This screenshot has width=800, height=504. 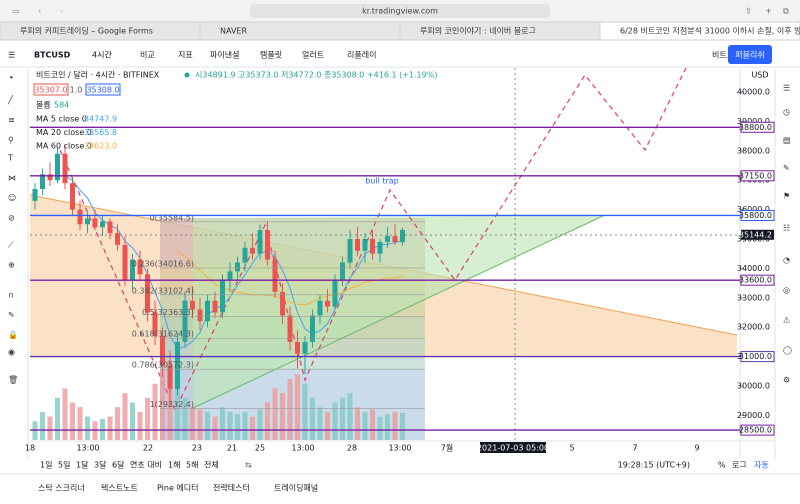 What do you see at coordinates (571, 448) in the screenshot?
I see `x-tick-label: 5` at bounding box center [571, 448].